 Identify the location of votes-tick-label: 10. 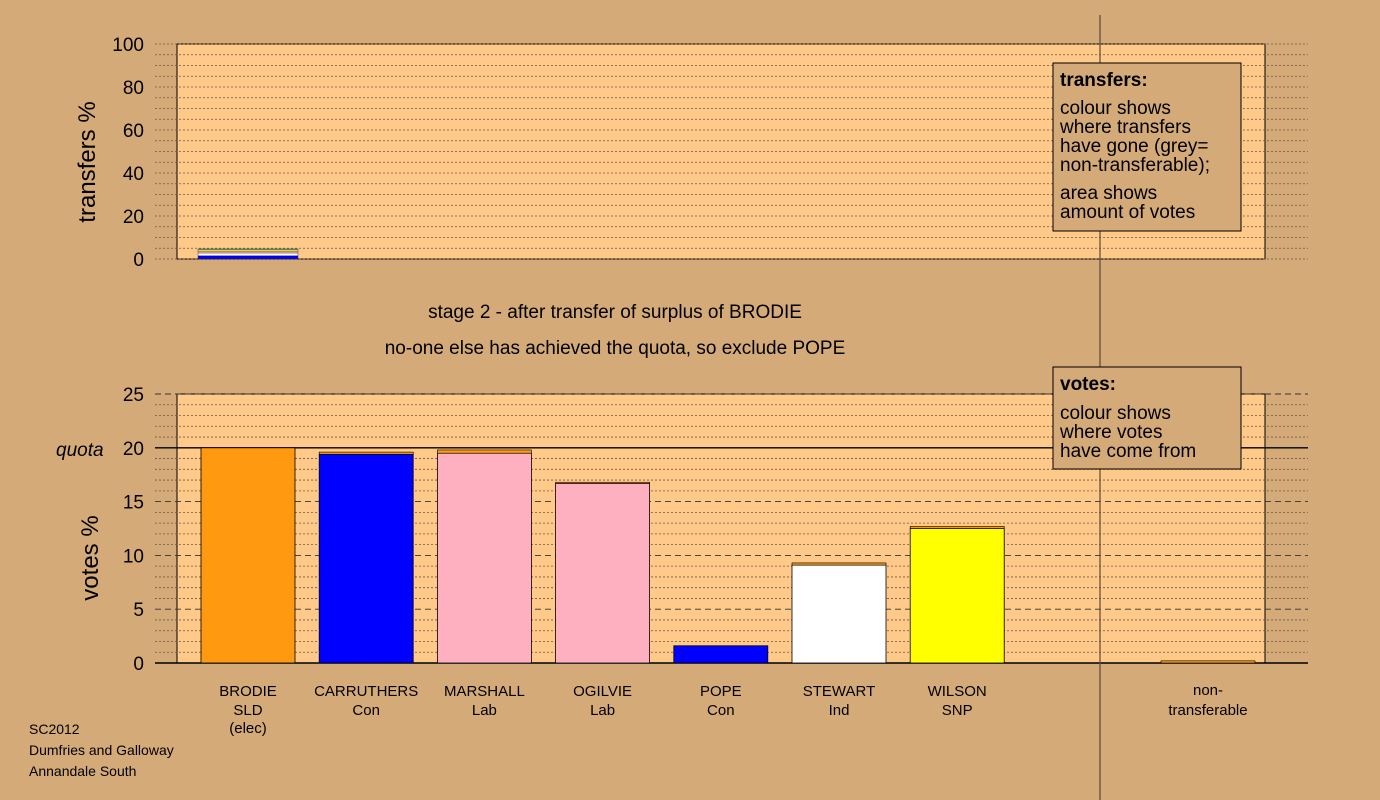
(133, 556).